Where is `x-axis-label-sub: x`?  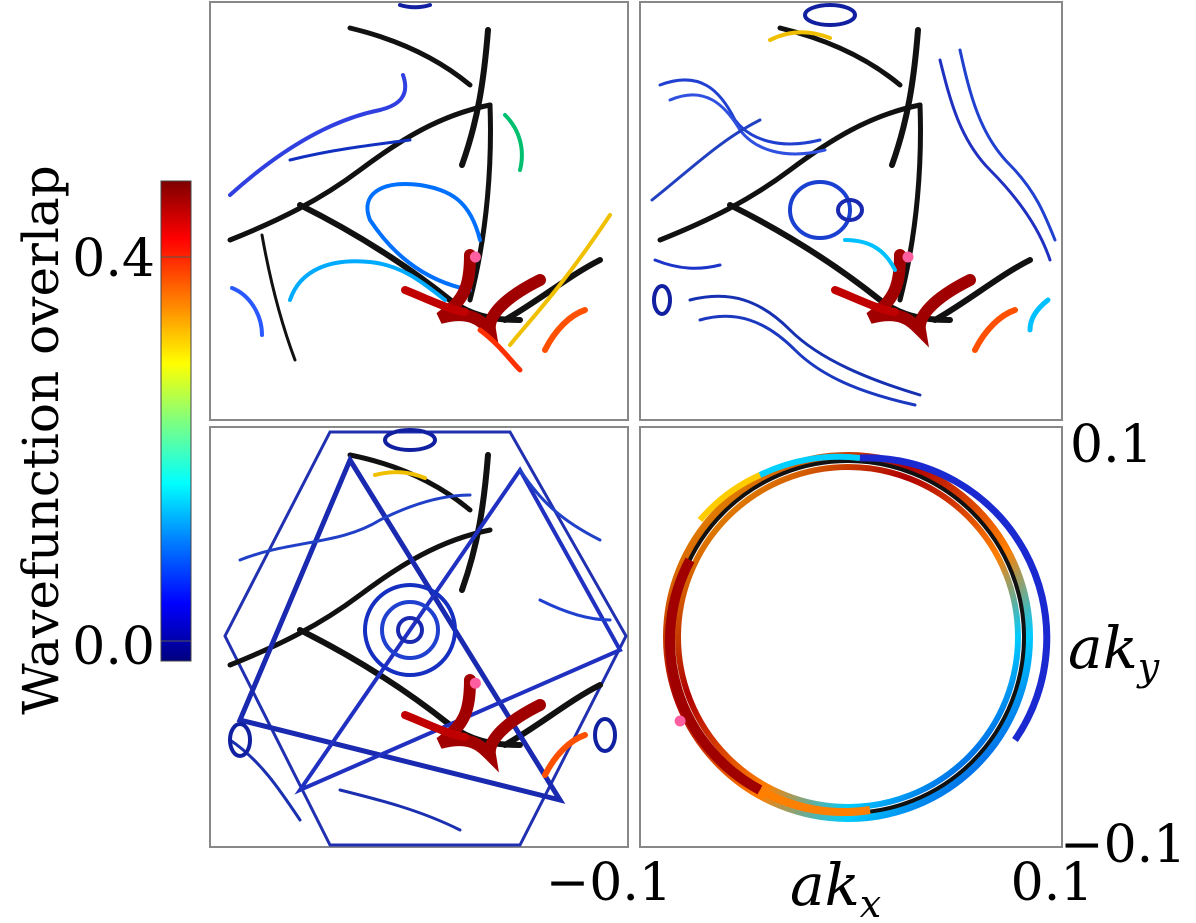 x-axis-label-sub: x is located at coordinates (870, 902).